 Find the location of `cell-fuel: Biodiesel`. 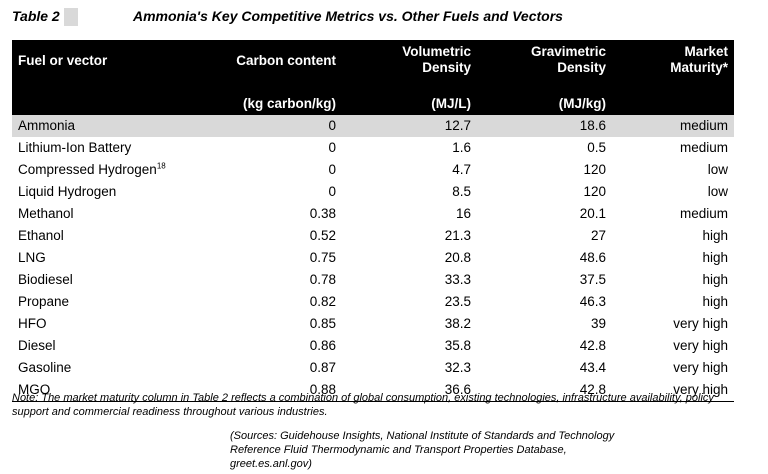

cell-fuel: Biodiesel is located at coordinates (112, 280).